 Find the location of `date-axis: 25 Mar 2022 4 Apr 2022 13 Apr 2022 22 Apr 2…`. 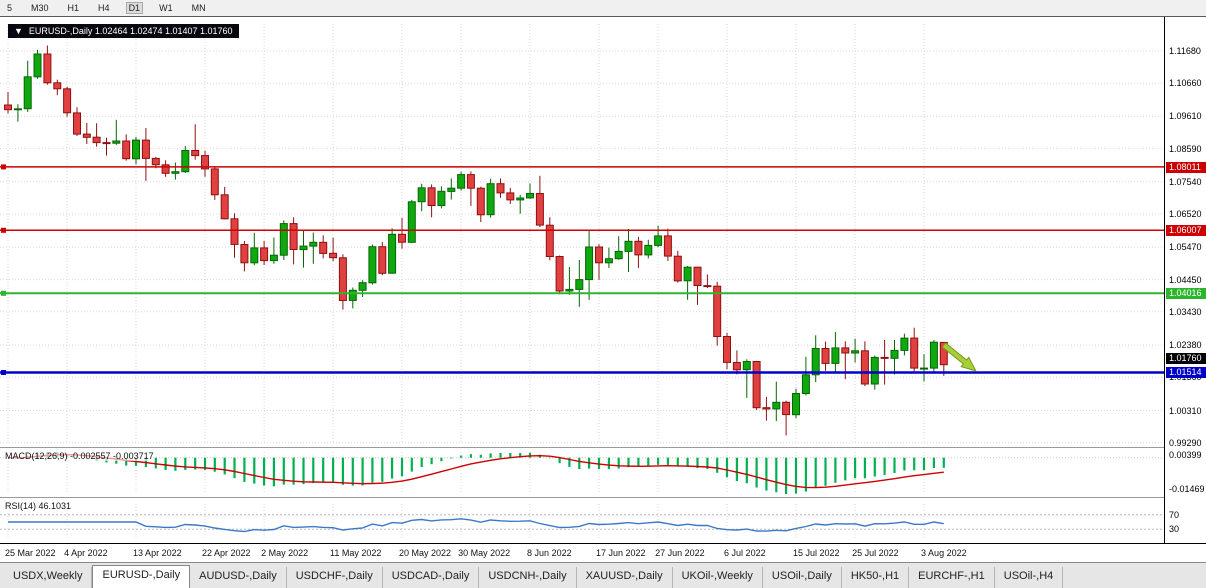

date-axis: 25 Mar 2022 4 Apr 2022 13 Apr 2022 22 Apr 2… is located at coordinates (603, 552).